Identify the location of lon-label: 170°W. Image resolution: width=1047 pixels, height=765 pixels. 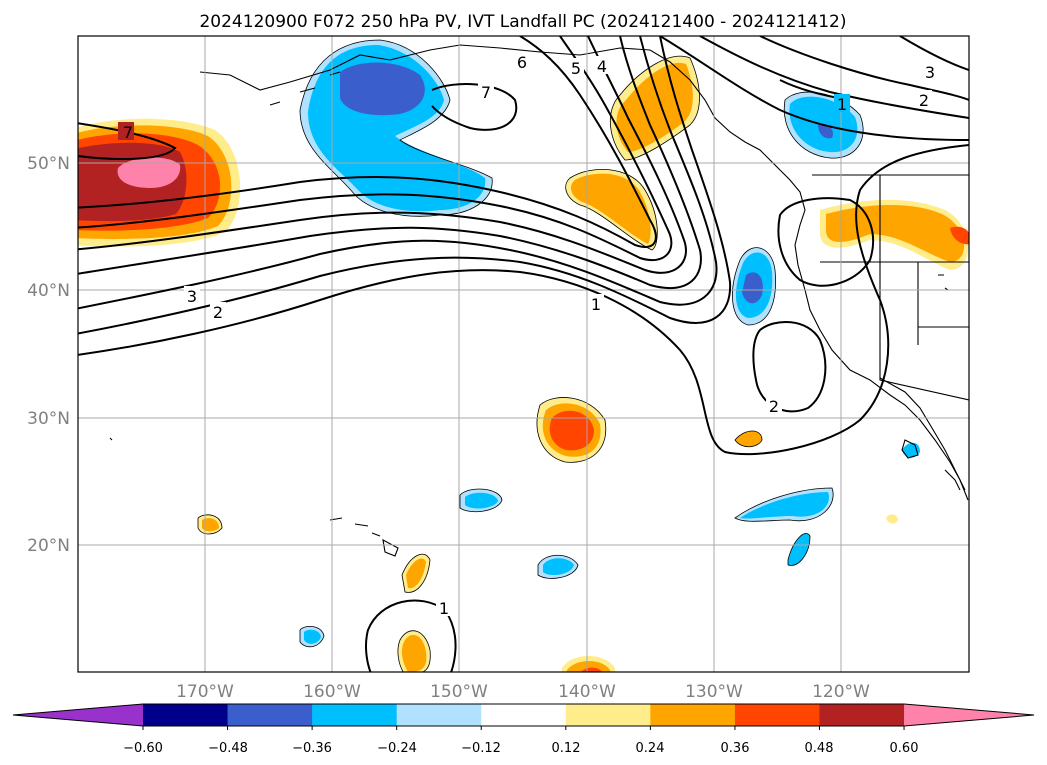
(205, 692).